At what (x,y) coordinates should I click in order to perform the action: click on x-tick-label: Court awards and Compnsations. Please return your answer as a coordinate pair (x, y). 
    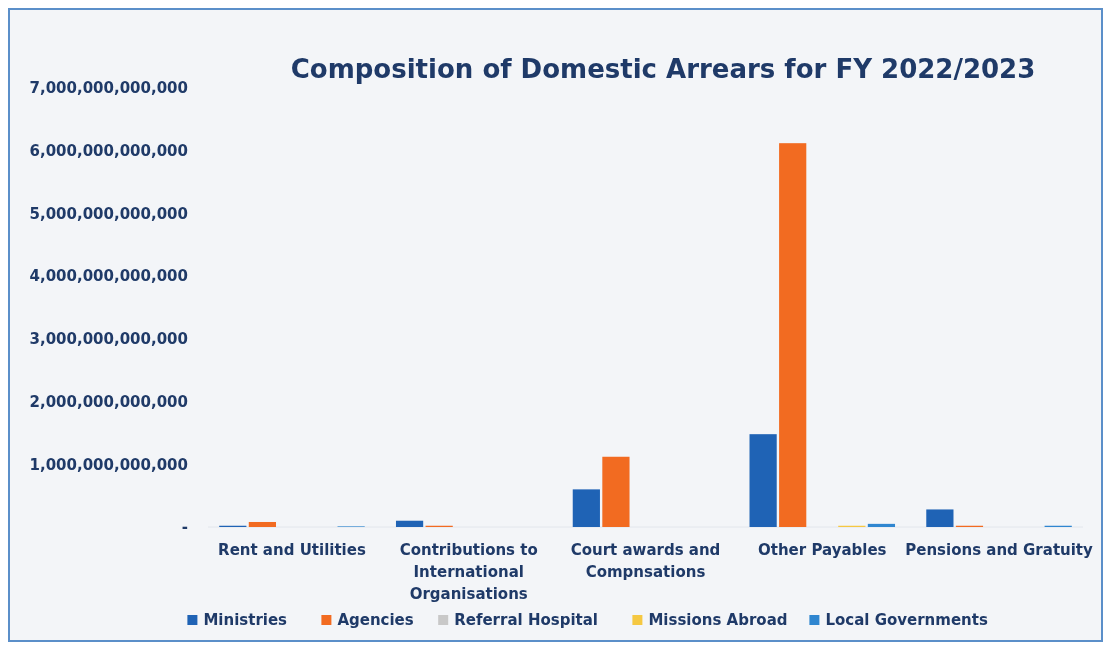
    Looking at the image, I should click on (645, 561).